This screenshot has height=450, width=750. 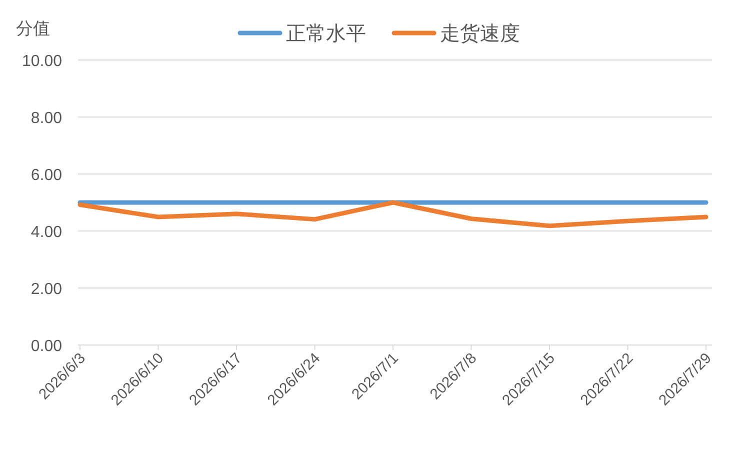 I want to click on legend-label: 正常水平, so click(x=326, y=34).